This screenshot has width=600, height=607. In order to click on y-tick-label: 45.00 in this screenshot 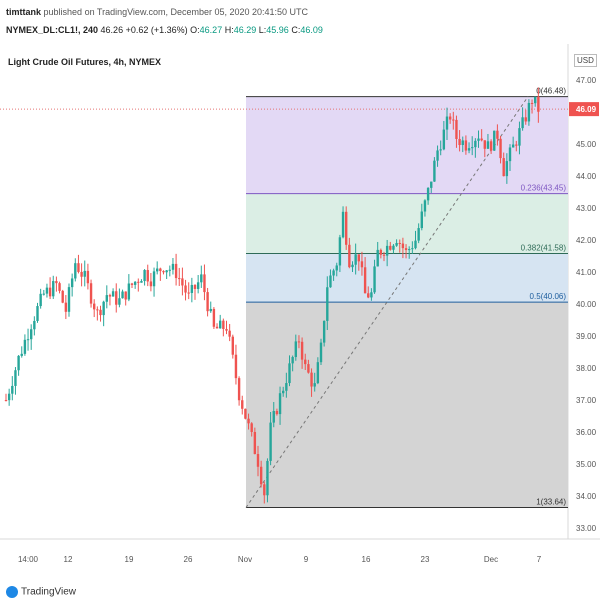, I will do `click(586, 144)`.